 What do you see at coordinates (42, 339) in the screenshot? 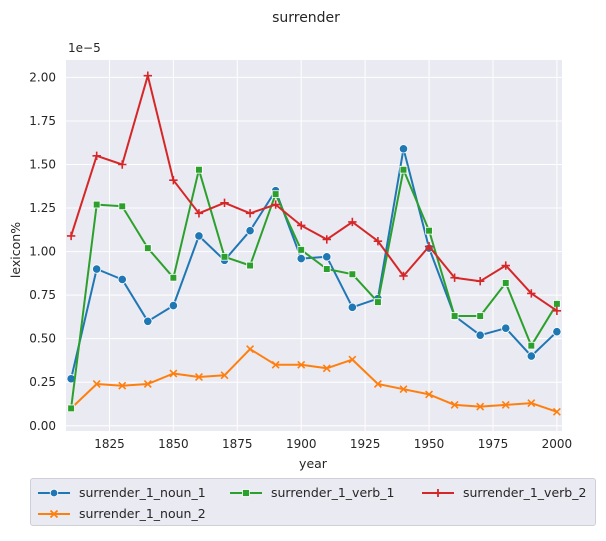
I see `y-tick-label: 0.50` at bounding box center [42, 339].